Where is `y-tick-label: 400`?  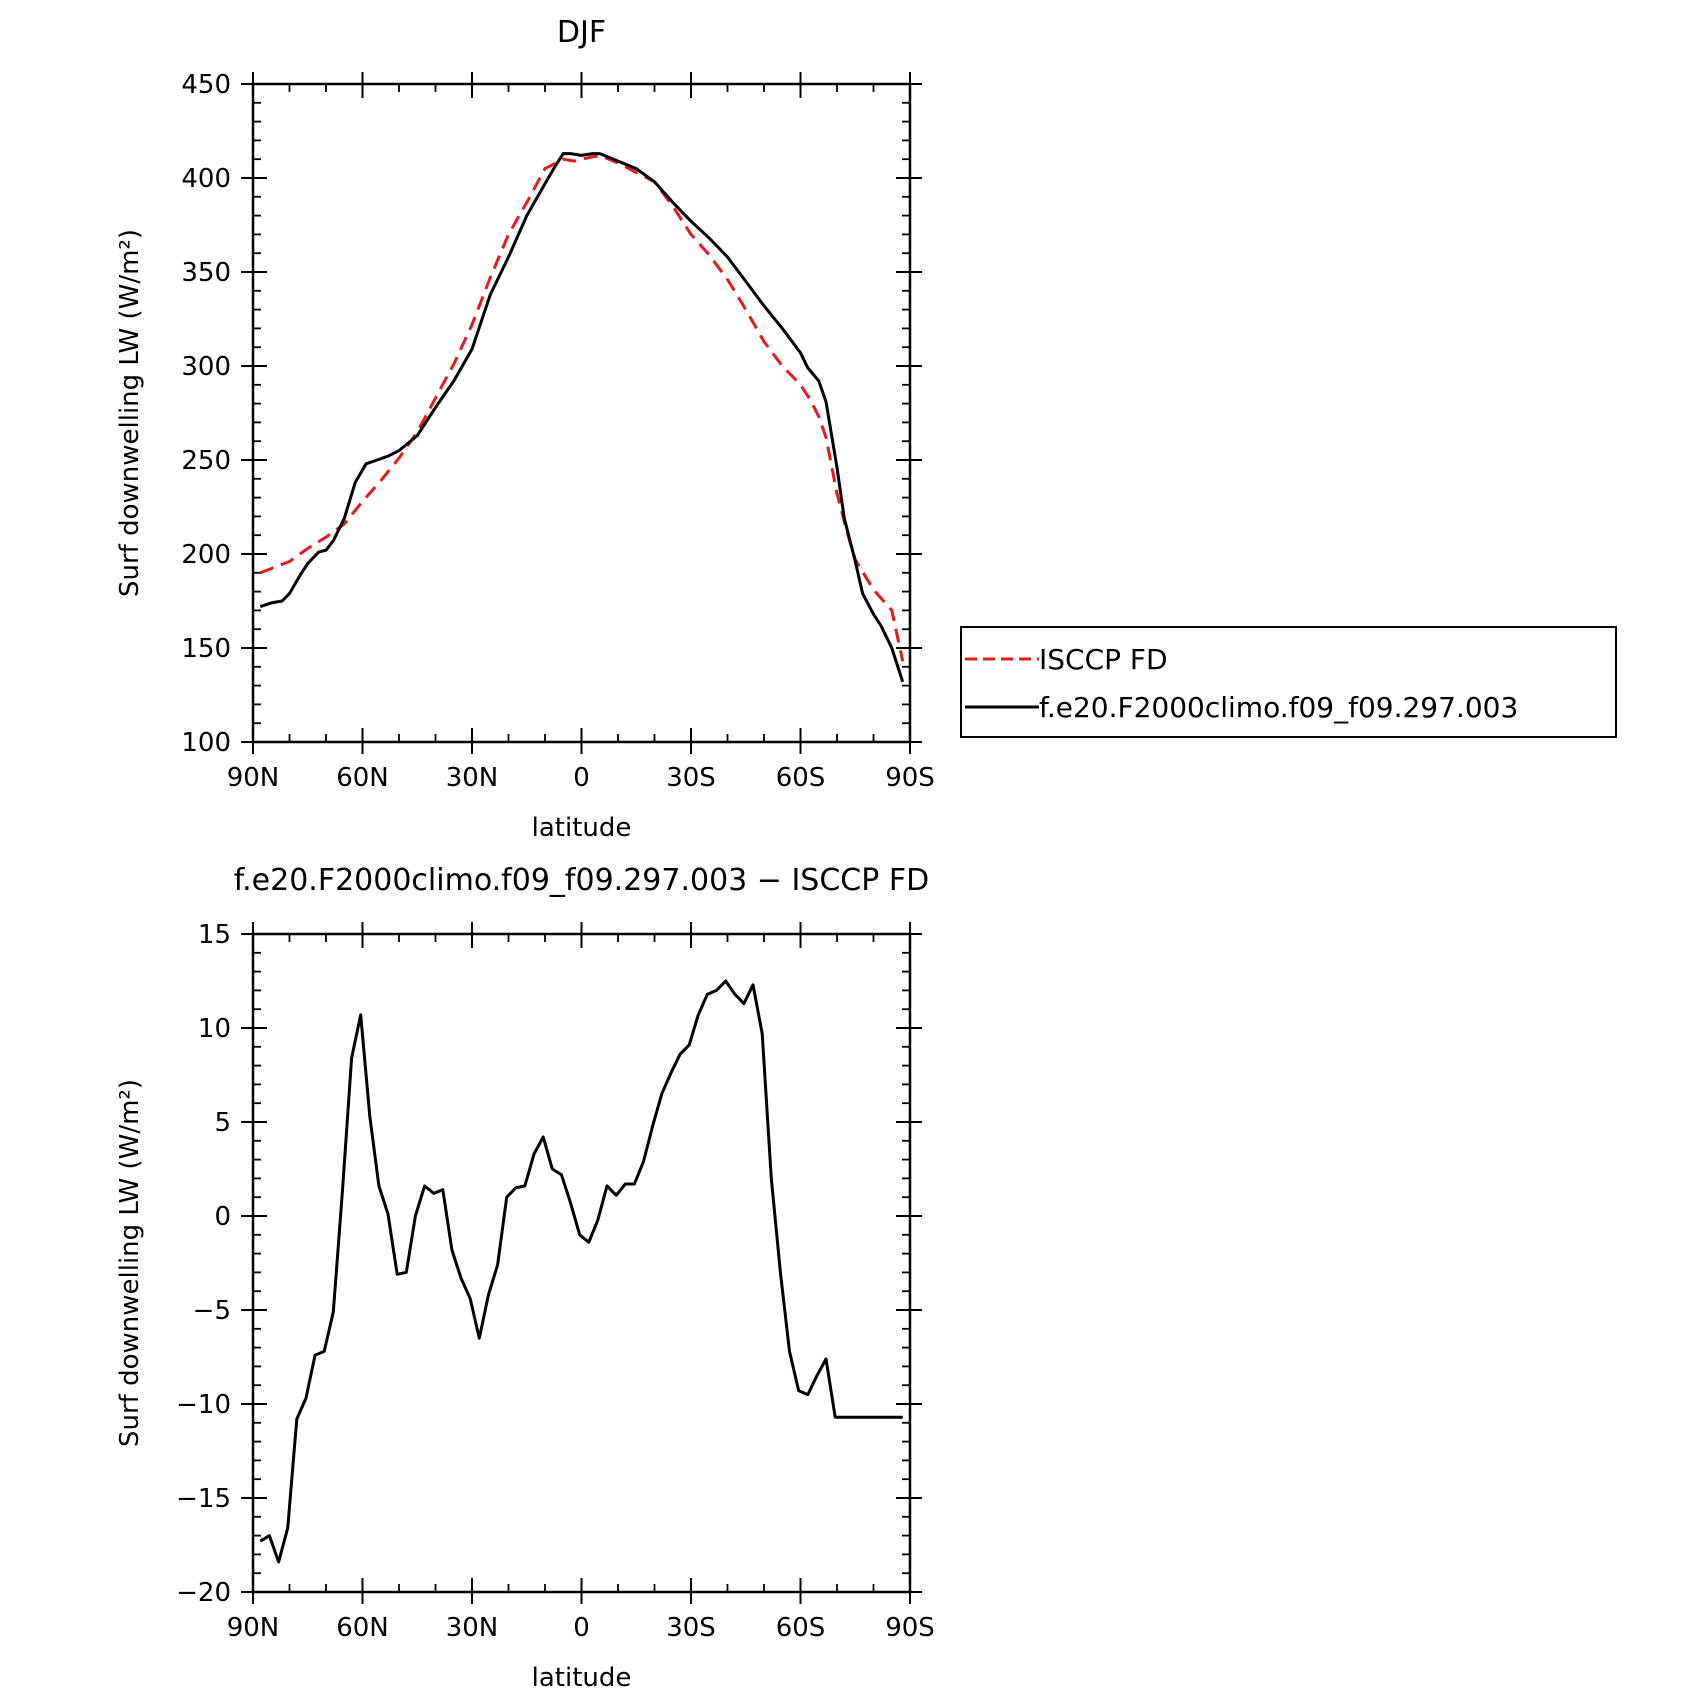 y-tick-label: 400 is located at coordinates (206, 179).